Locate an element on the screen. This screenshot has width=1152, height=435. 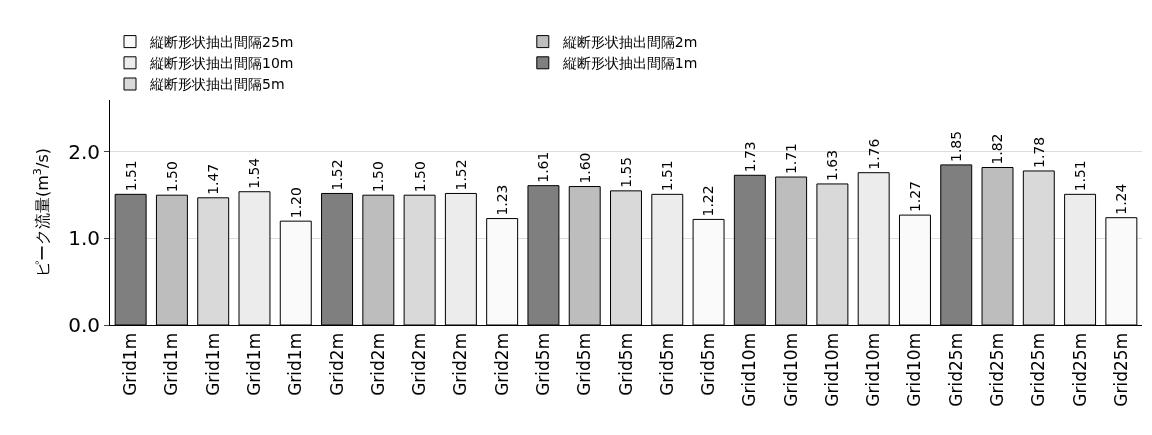
data-label: 1.23 is located at coordinates (502, 200).